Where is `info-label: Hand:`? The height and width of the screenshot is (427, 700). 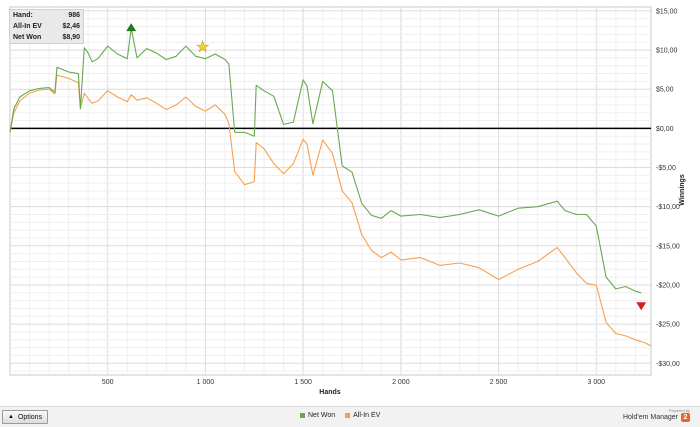
info-label: Hand: is located at coordinates (23, 15).